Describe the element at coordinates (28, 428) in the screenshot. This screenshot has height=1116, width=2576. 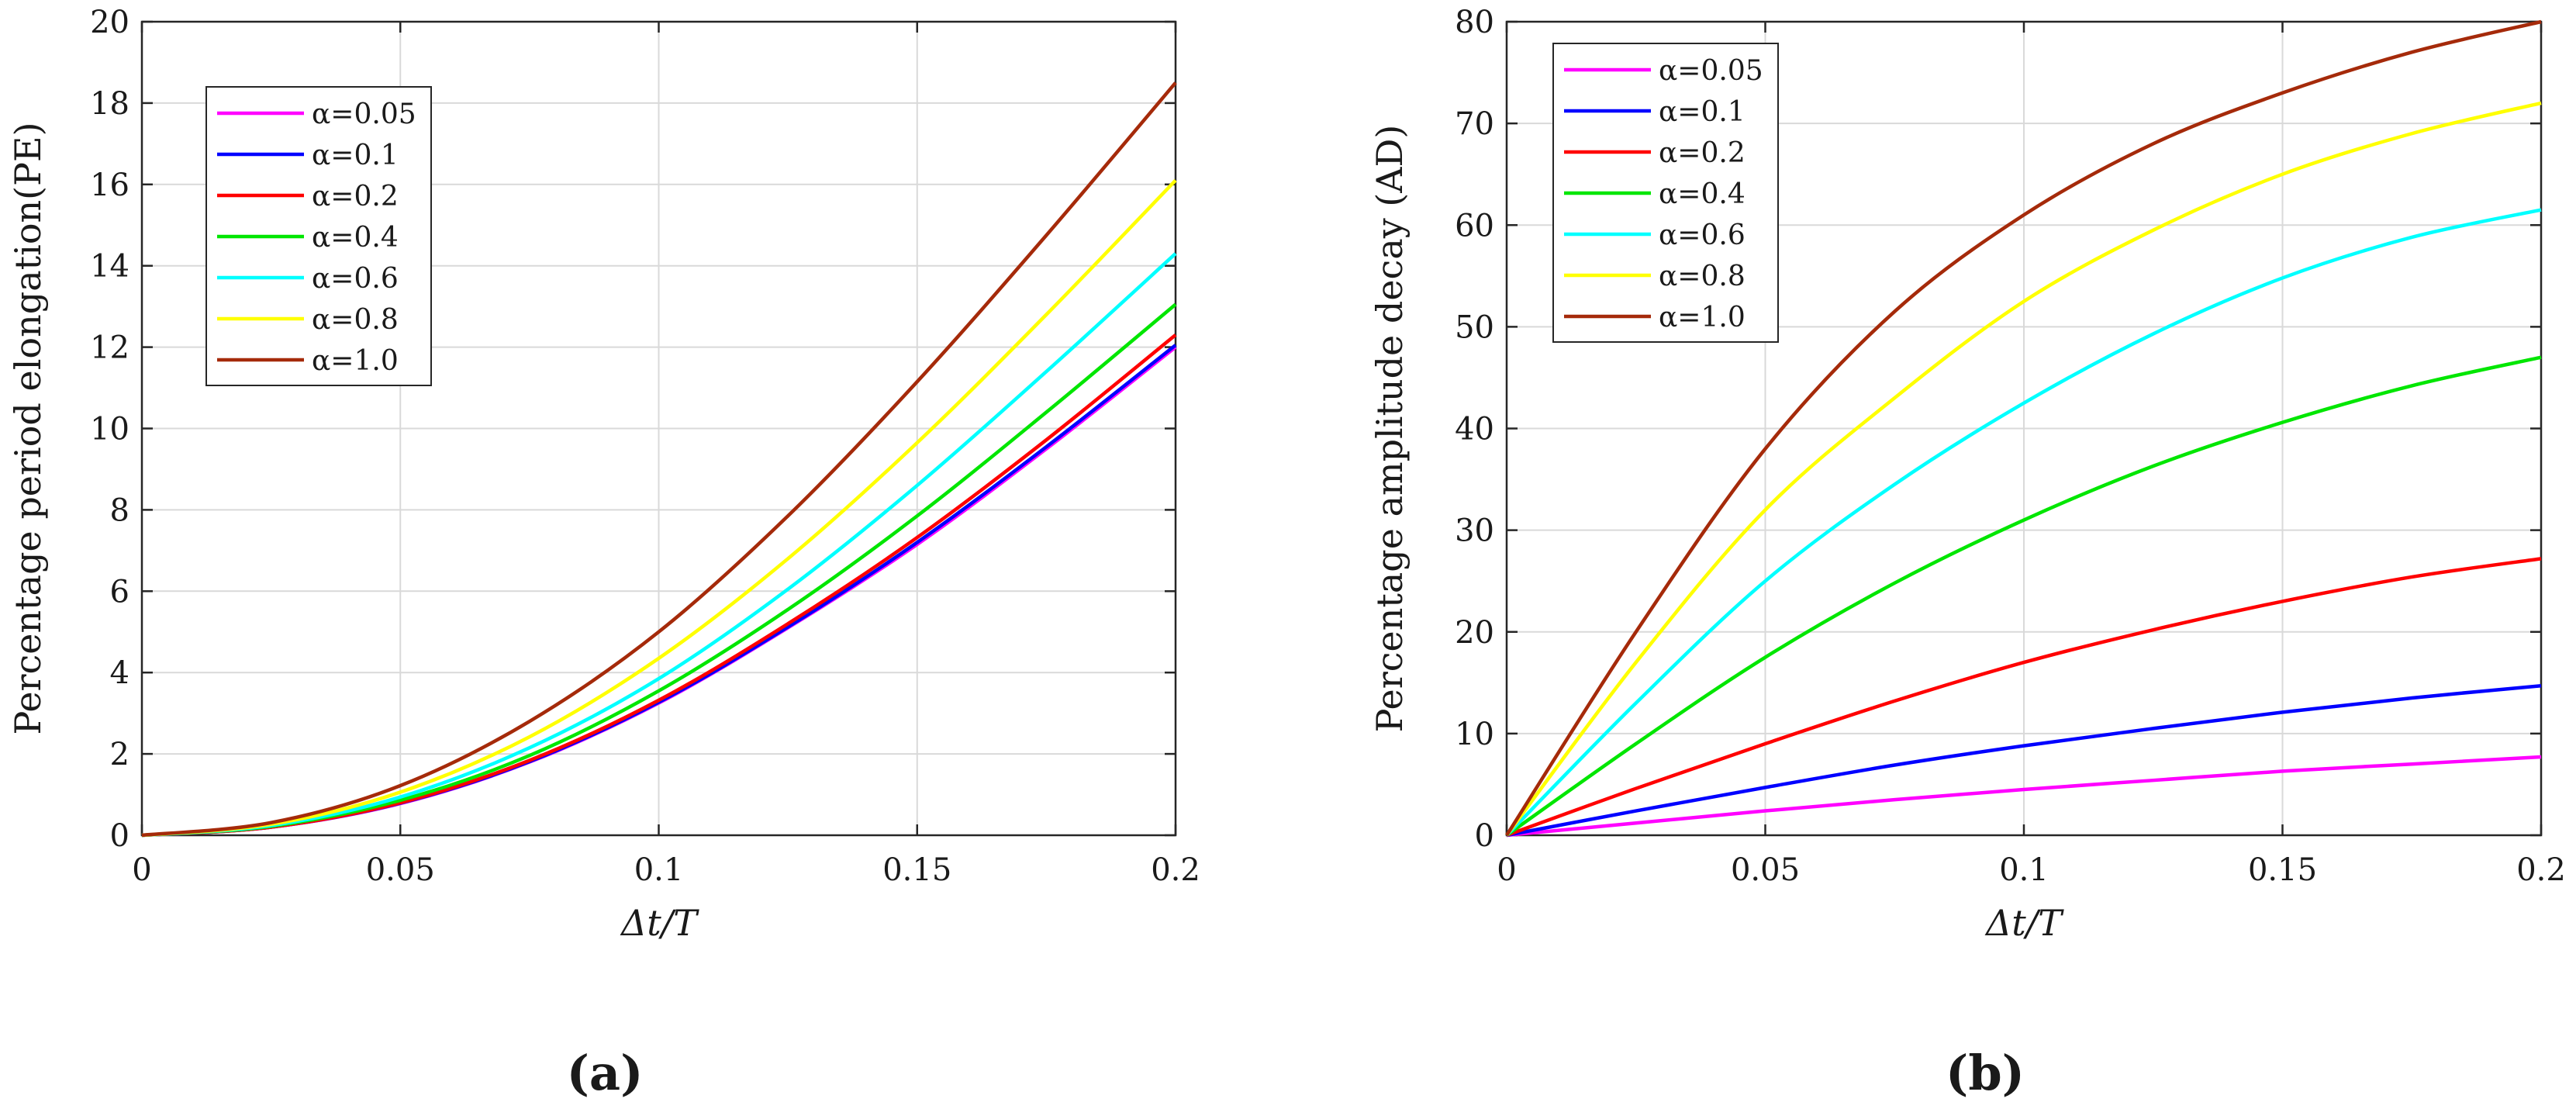
I see `y-axis-label: Percentage period elongation(PE)` at that location.